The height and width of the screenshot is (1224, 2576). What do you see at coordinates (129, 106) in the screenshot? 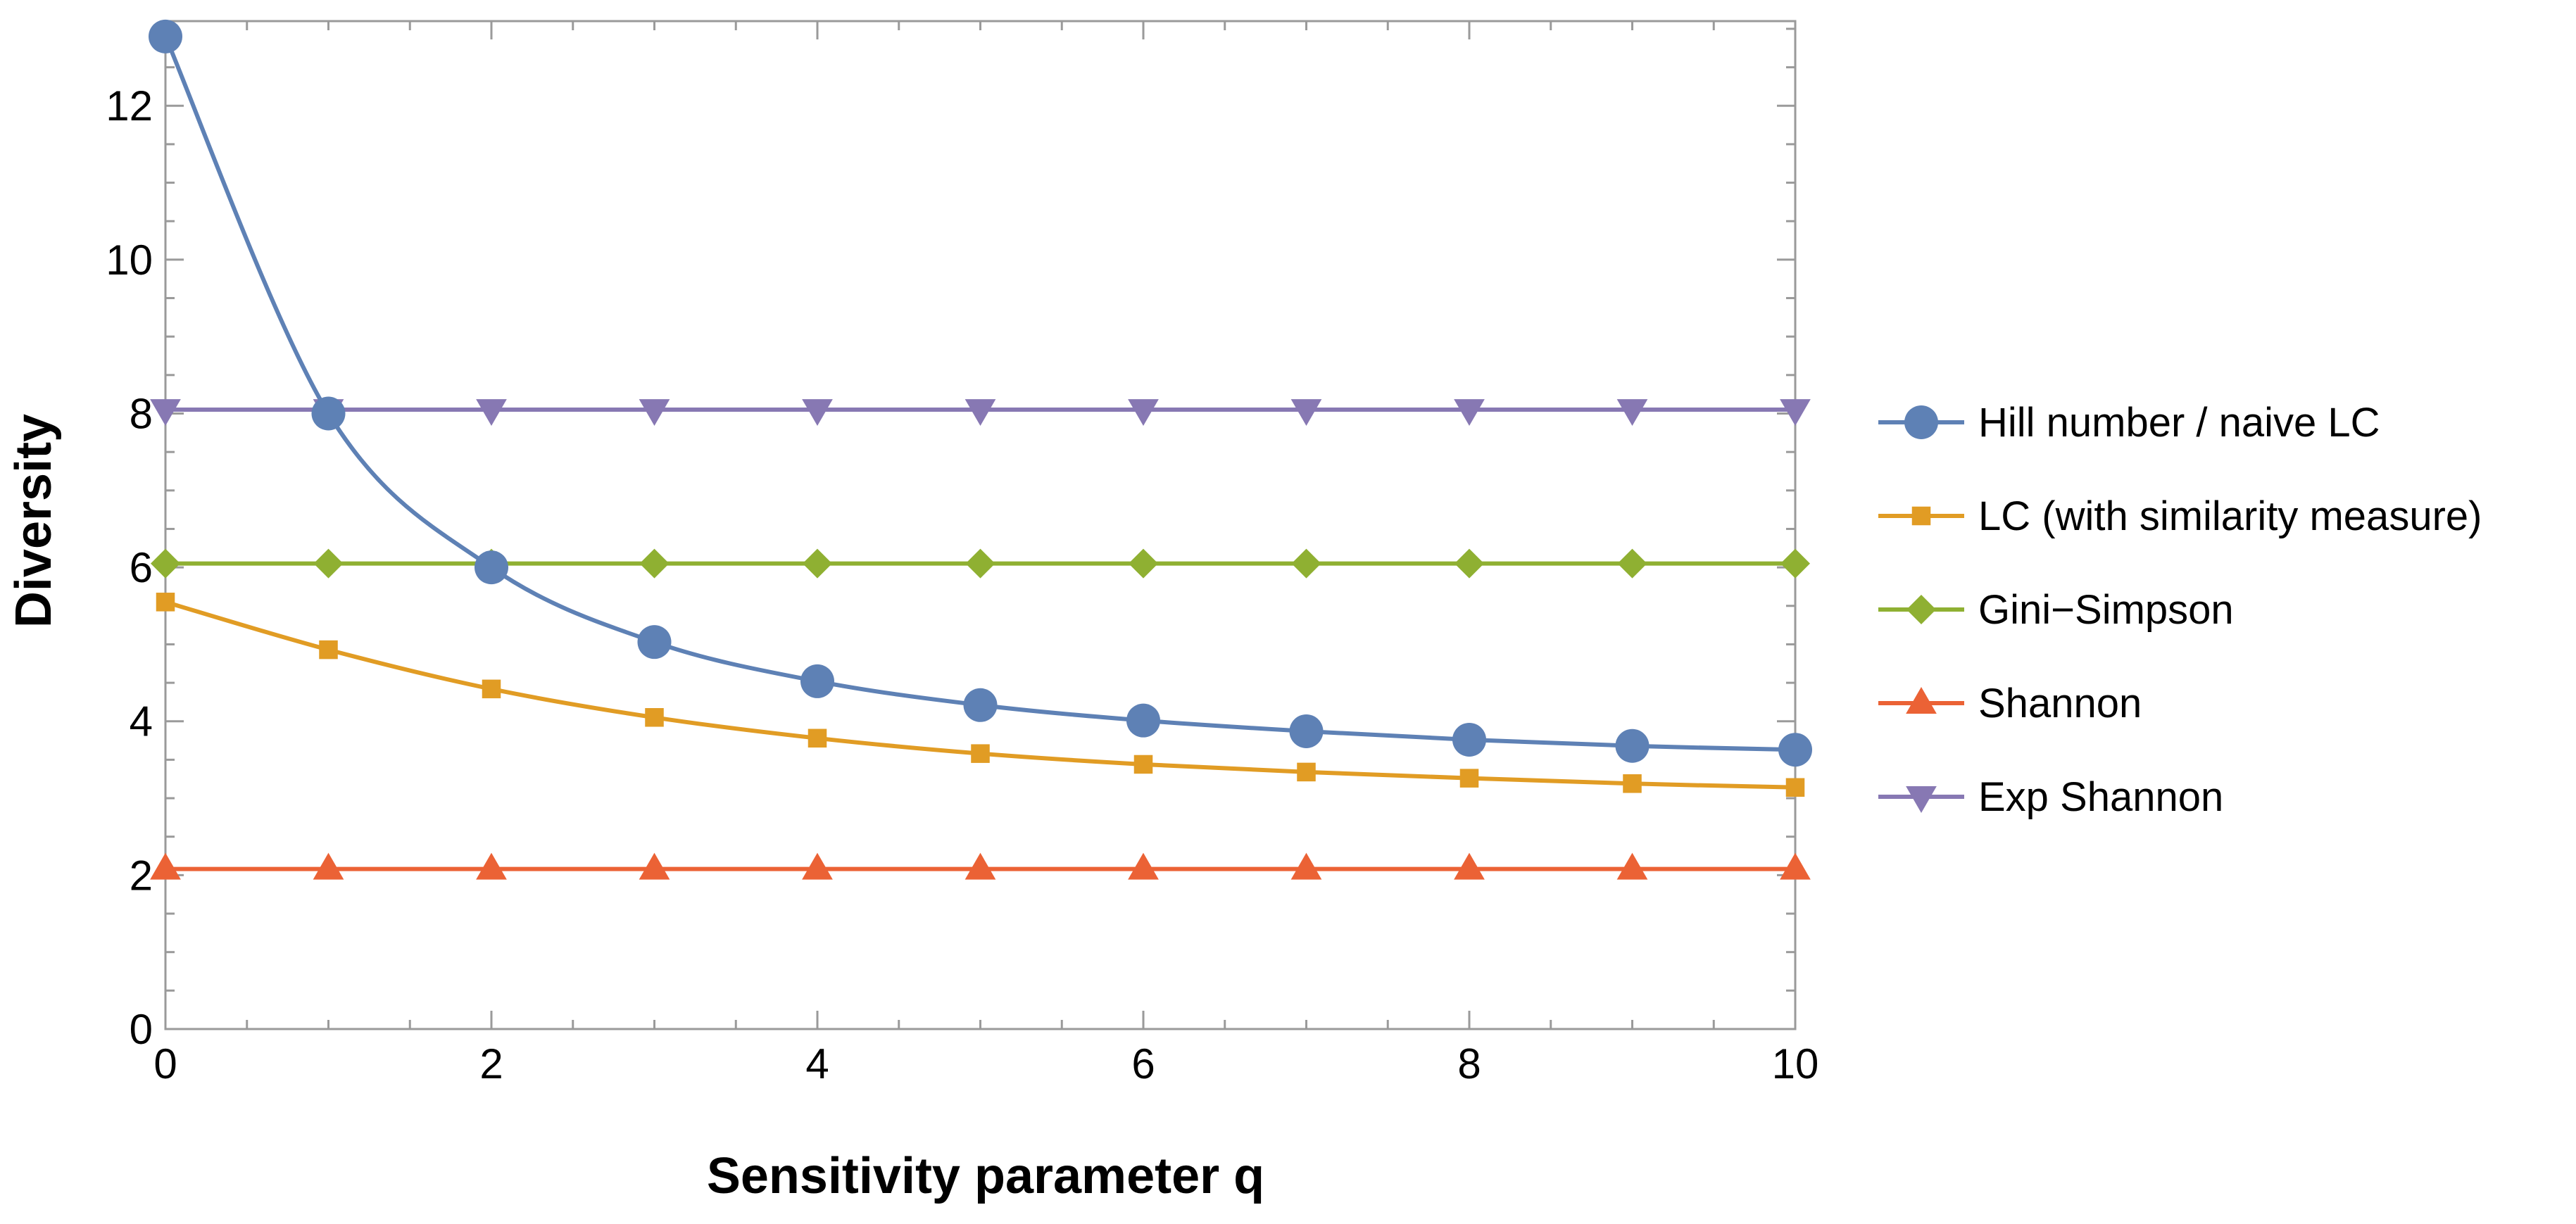
I see `y-tick-label: 12` at bounding box center [129, 106].